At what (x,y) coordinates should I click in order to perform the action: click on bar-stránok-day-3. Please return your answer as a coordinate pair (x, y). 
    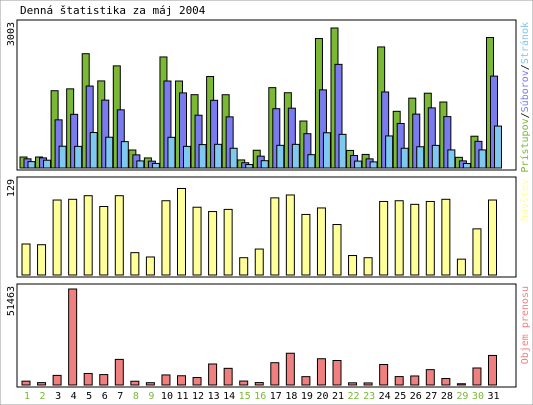
    Looking at the image, I should click on (62, 157).